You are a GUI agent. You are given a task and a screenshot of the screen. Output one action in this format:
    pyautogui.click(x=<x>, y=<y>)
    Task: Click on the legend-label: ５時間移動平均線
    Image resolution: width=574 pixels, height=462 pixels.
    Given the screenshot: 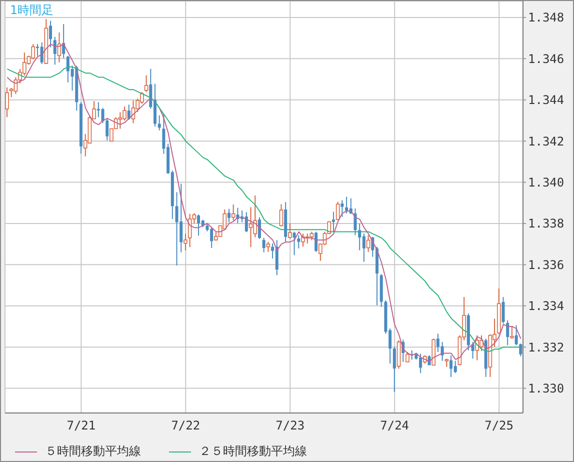 What is the action you would take?
    pyautogui.click(x=93, y=451)
    